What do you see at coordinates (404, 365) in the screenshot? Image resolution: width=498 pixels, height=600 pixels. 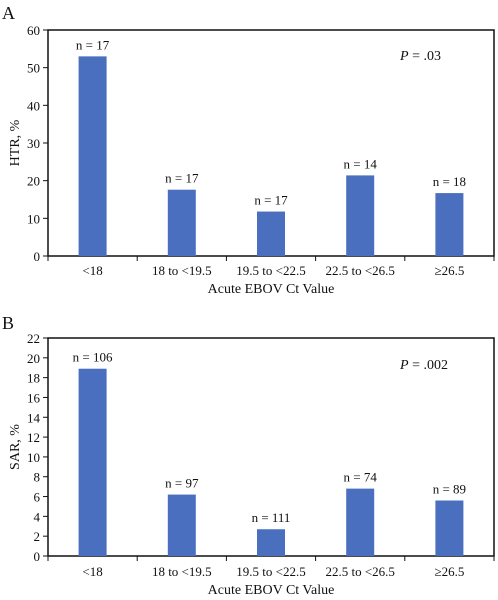 I see `panel-b-p-symbol: P` at bounding box center [404, 365].